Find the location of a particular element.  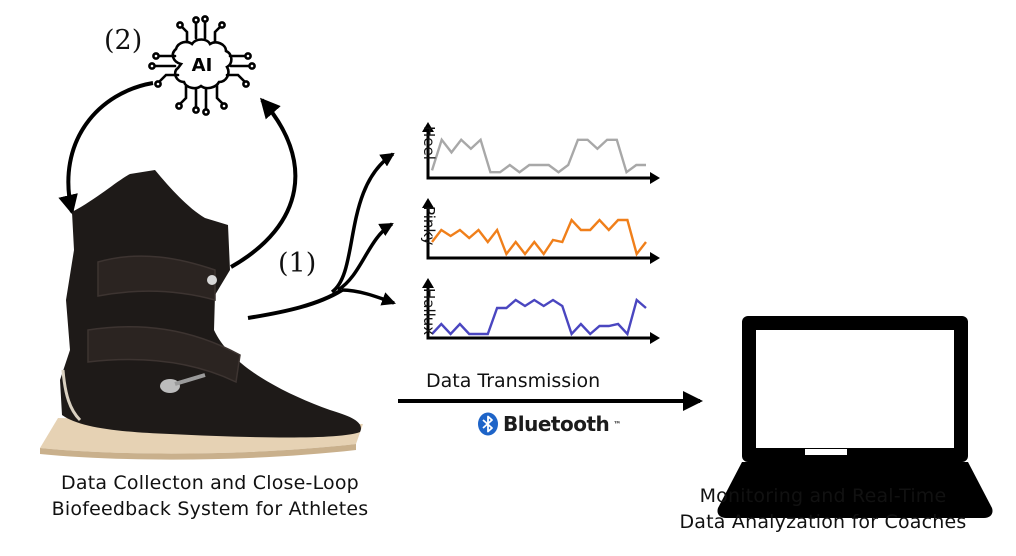

chart-label-hallux: Hallux is located at coordinates (429, 312).